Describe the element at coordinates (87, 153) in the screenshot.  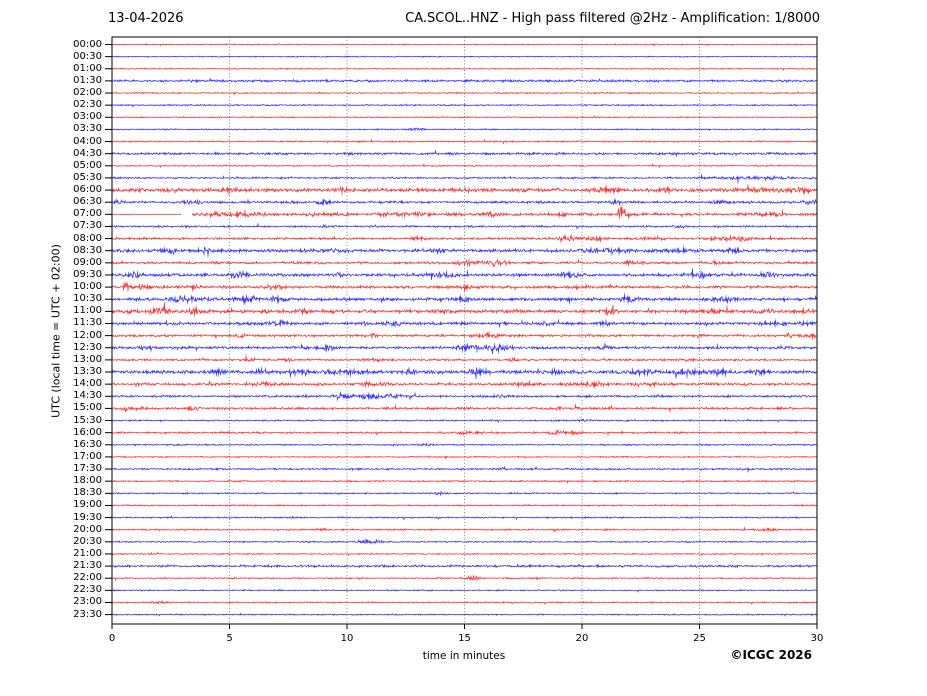
I see `y-tick-label: 04:30` at that location.